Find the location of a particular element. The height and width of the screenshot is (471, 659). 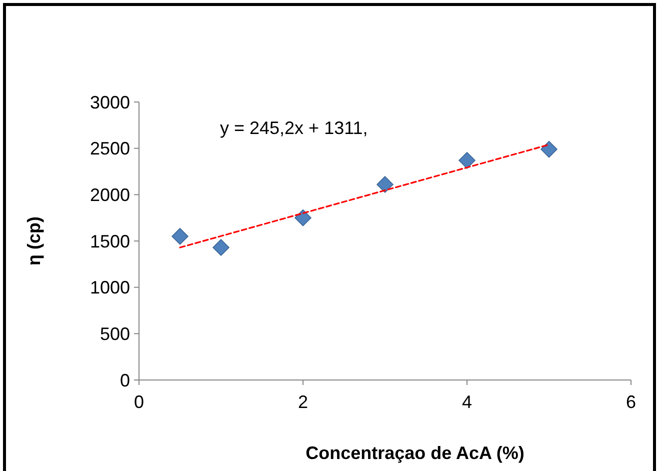

x-tick-label: 0 is located at coordinates (139, 402).